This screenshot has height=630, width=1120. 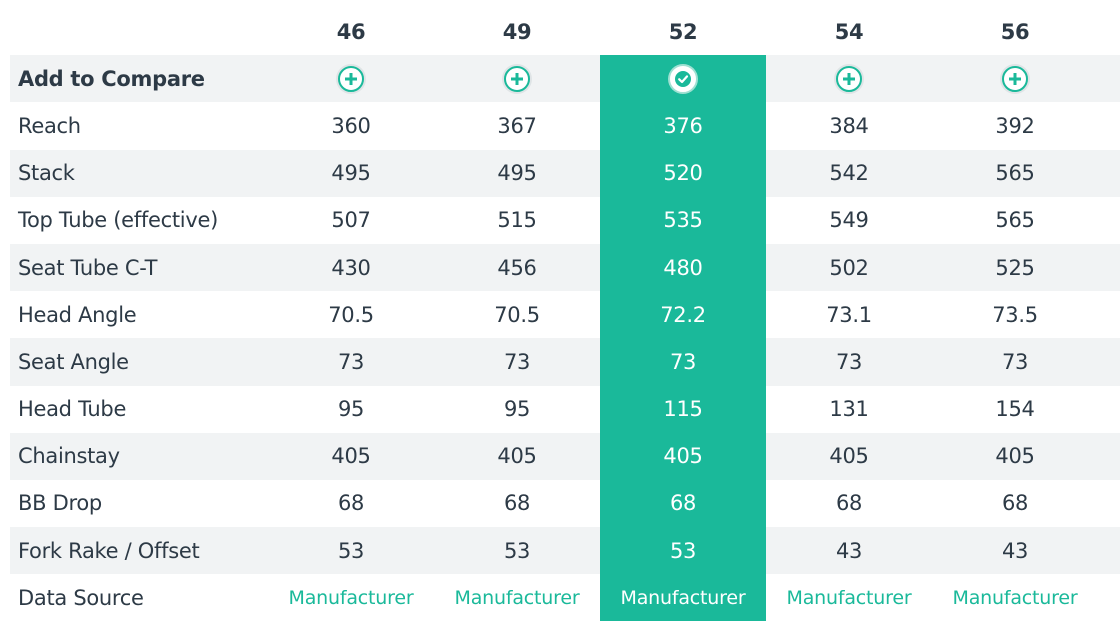 I want to click on row-label: Stack, so click(x=46, y=173).